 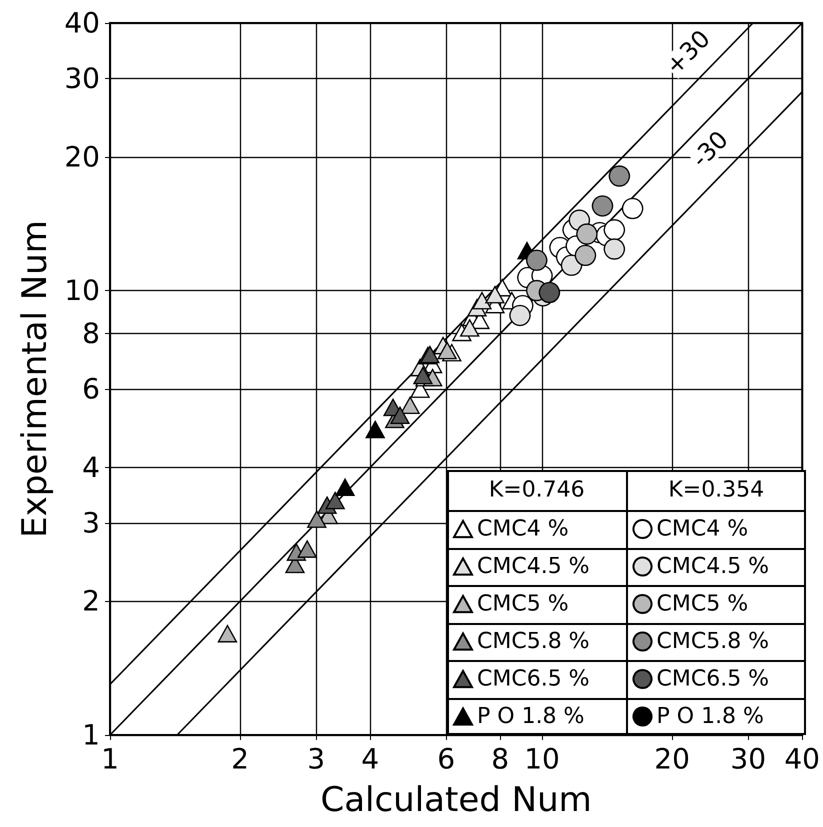 What do you see at coordinates (82, 157) in the screenshot?
I see `y-tick-label: 20` at bounding box center [82, 157].